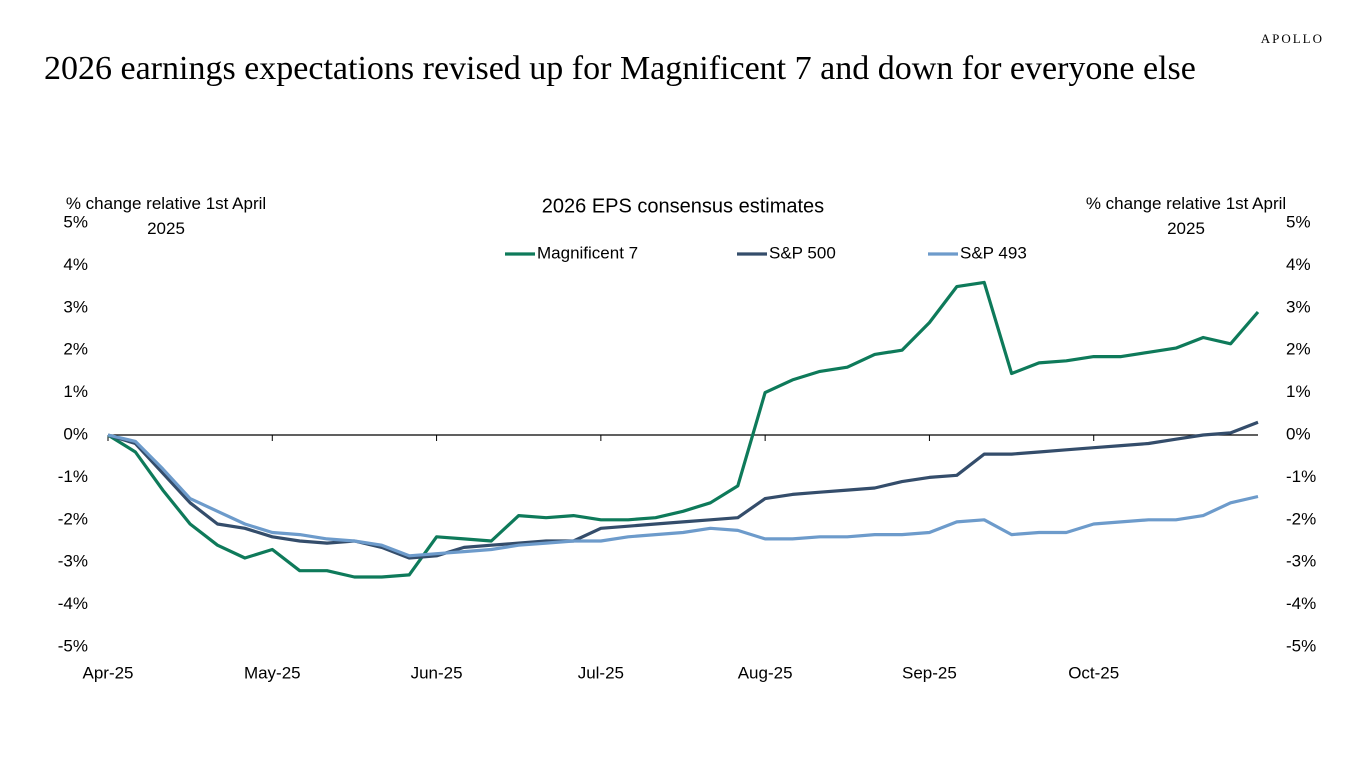 This screenshot has width=1366, height=768. What do you see at coordinates (765, 672) in the screenshot?
I see `x-tick-label: Aug-25` at bounding box center [765, 672].